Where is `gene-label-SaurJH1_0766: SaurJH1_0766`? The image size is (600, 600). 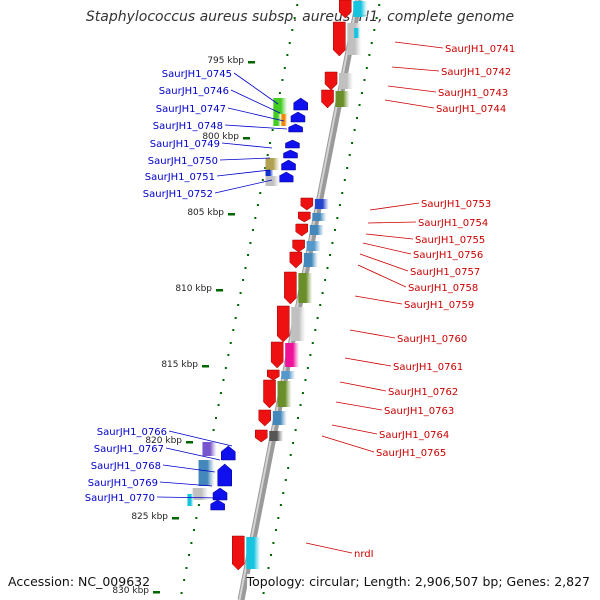
gene-label-SaurJH1_0766: SaurJH1_0766 is located at coordinates (132, 432).